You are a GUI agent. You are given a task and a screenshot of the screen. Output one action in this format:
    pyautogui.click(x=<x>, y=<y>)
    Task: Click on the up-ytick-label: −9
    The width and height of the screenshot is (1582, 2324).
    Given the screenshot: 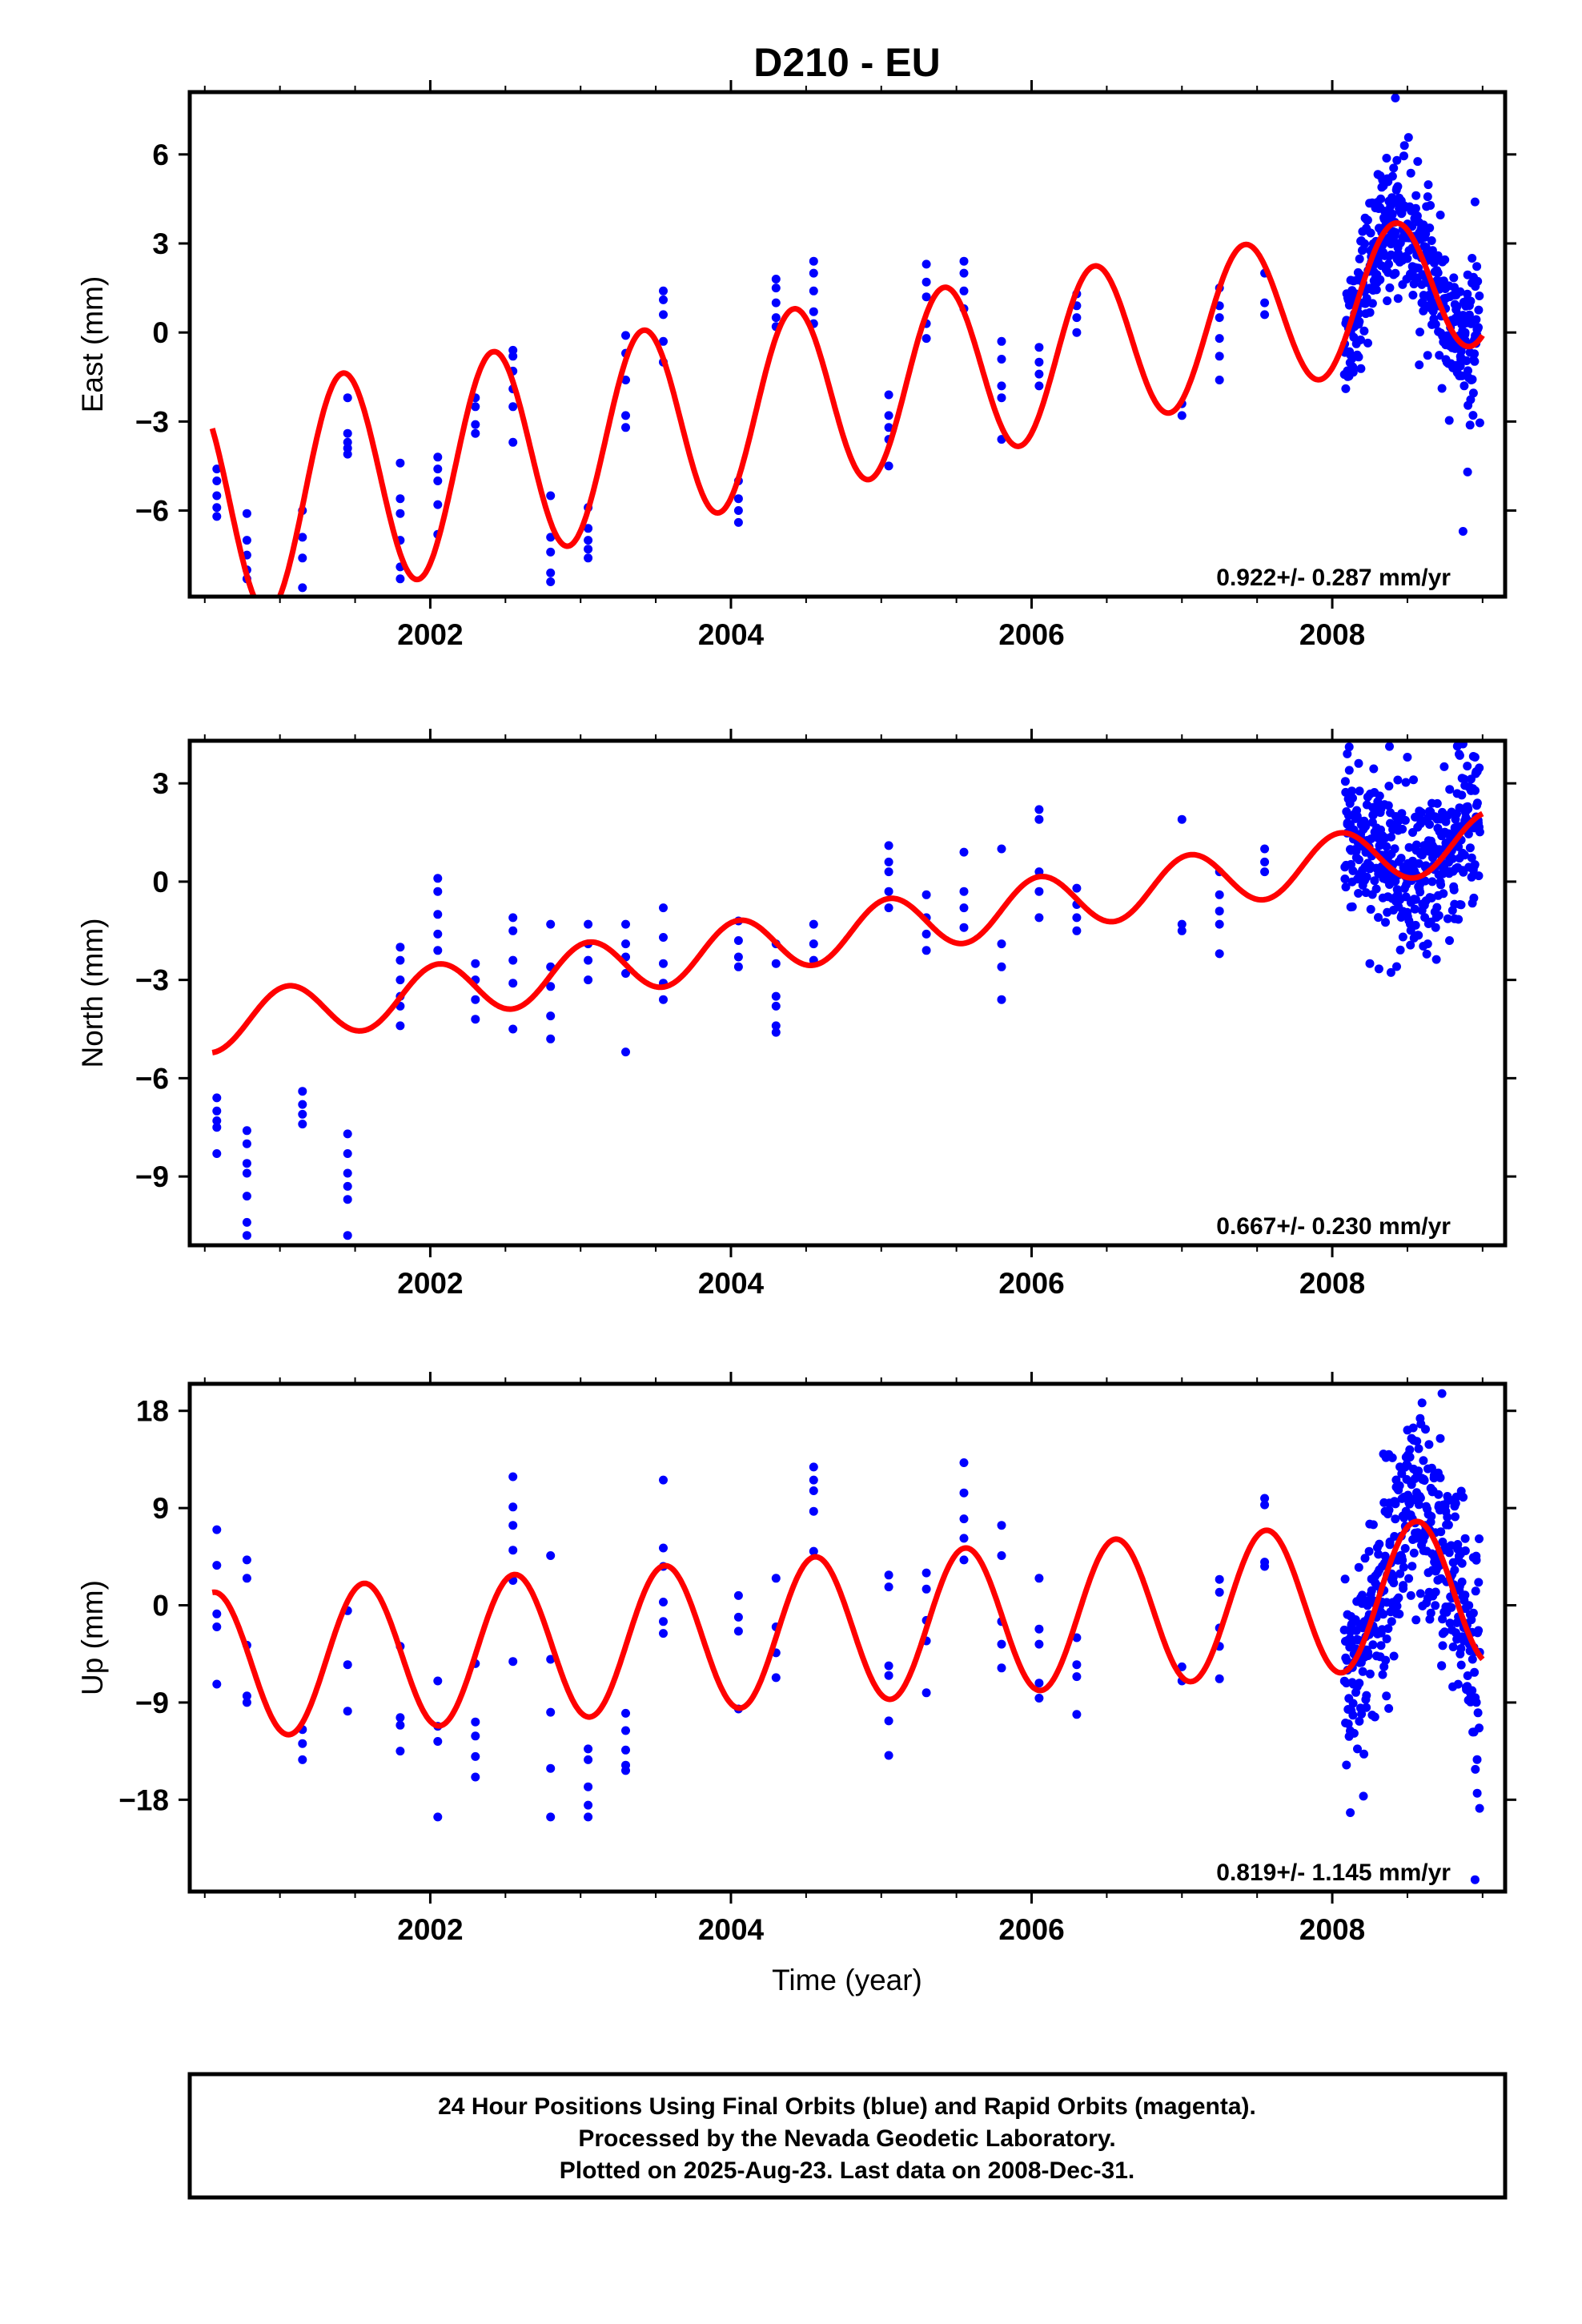 What is the action you would take?
    pyautogui.click(x=152, y=1703)
    